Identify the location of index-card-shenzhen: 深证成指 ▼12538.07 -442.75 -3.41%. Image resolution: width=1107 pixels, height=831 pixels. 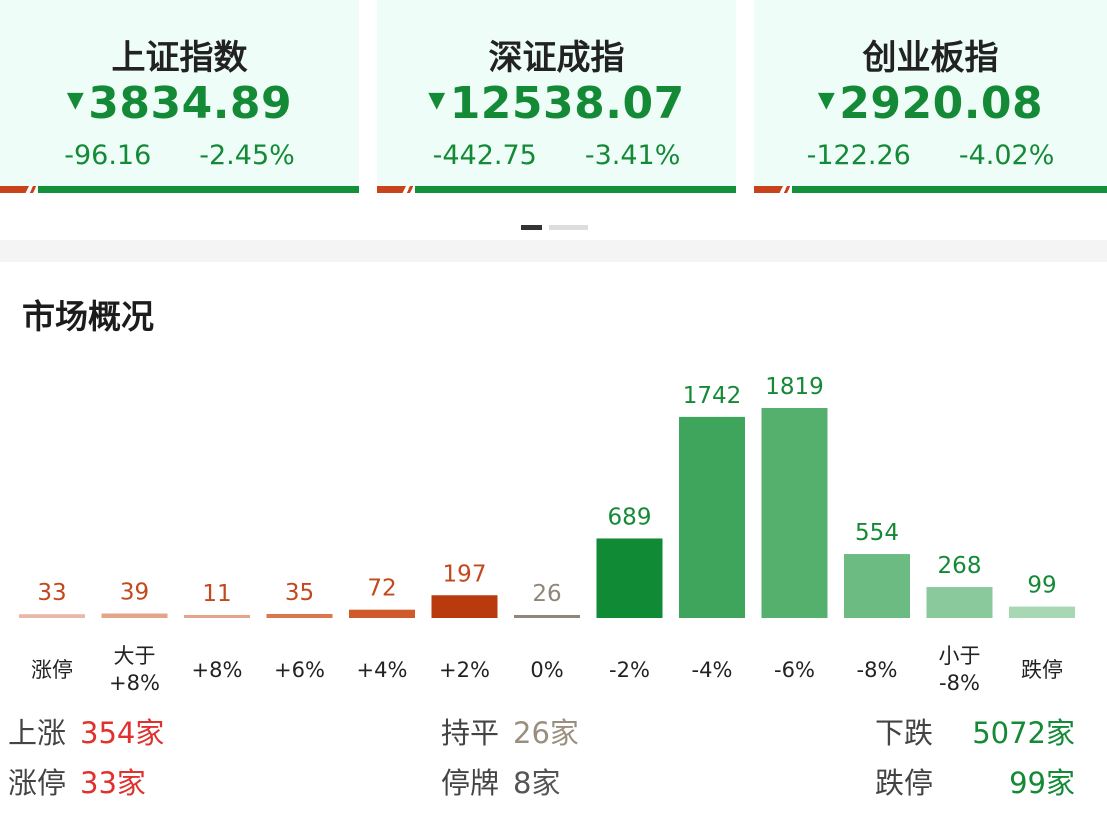
(556, 96).